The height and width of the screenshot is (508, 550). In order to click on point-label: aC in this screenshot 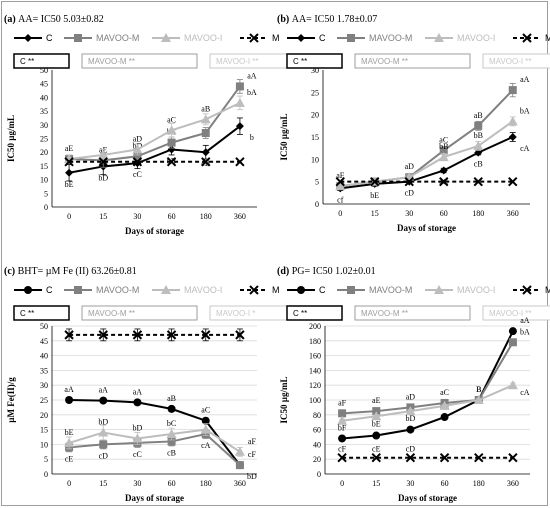, I will do `click(205, 410)`.